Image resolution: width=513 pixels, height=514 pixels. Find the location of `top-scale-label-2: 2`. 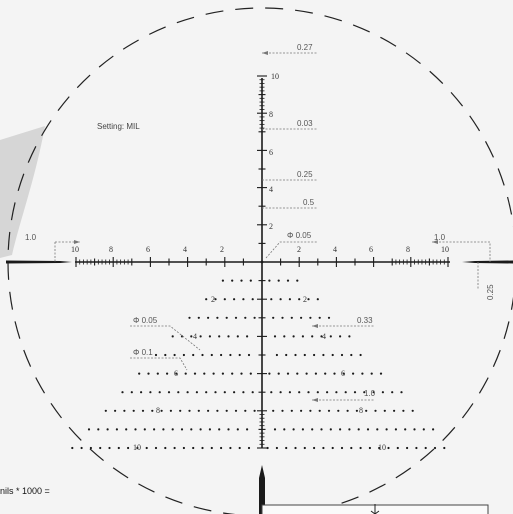

top-scale-label-2: 2 is located at coordinates (271, 226).